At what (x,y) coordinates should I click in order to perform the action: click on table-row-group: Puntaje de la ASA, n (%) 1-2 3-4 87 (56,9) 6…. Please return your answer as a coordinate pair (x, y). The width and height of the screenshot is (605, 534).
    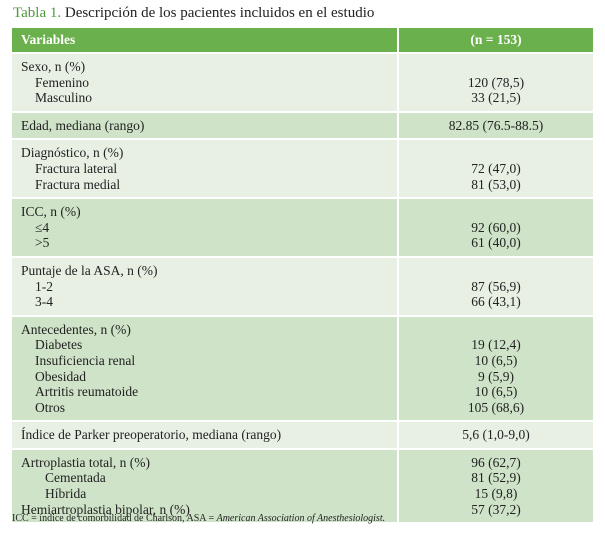
    Looking at the image, I should click on (302, 286).